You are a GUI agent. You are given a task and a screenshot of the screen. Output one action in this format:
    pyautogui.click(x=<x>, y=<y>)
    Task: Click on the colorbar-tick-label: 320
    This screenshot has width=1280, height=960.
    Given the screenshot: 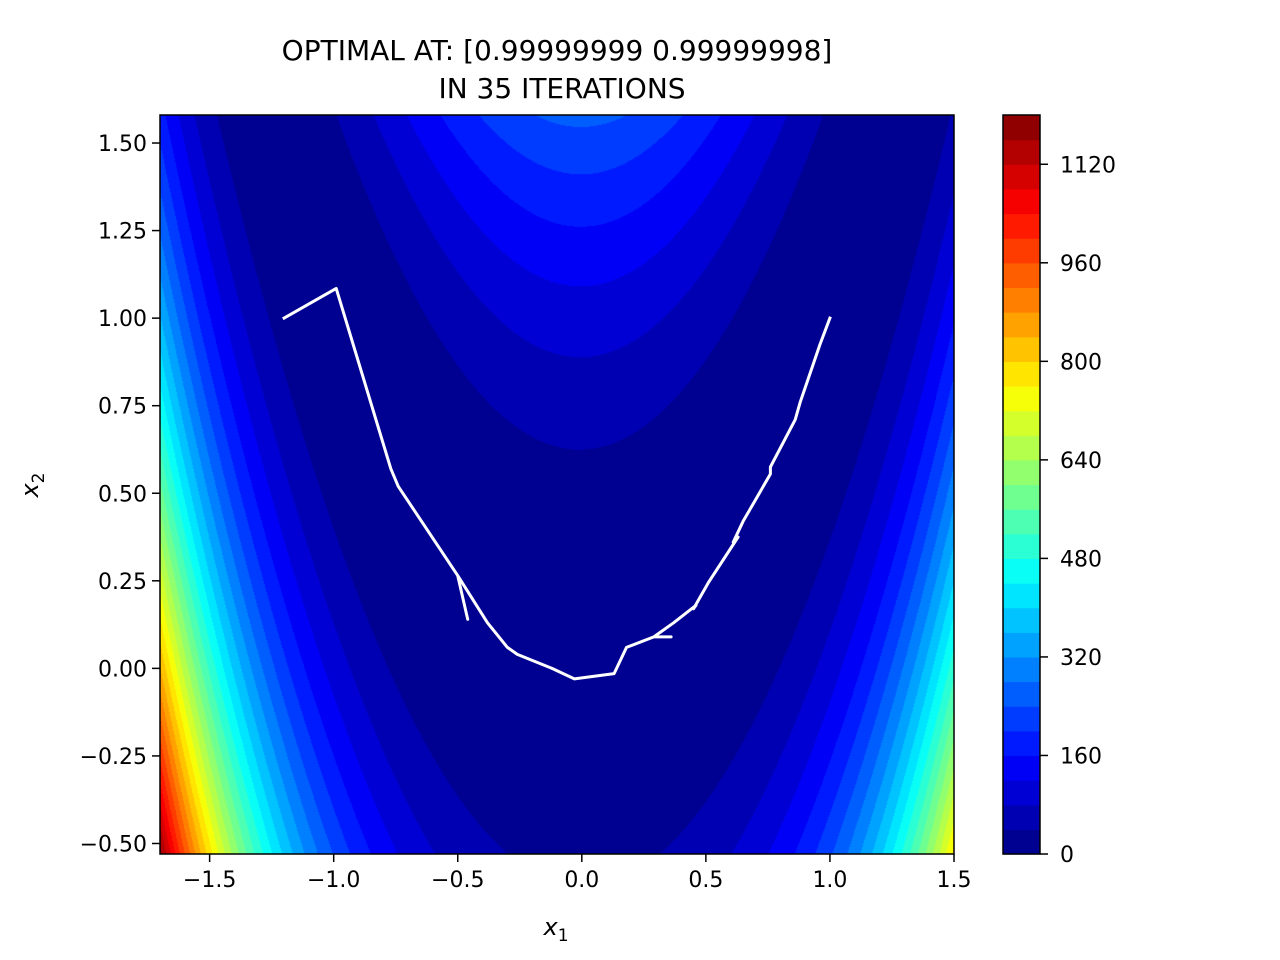 What is the action you would take?
    pyautogui.click(x=1081, y=658)
    